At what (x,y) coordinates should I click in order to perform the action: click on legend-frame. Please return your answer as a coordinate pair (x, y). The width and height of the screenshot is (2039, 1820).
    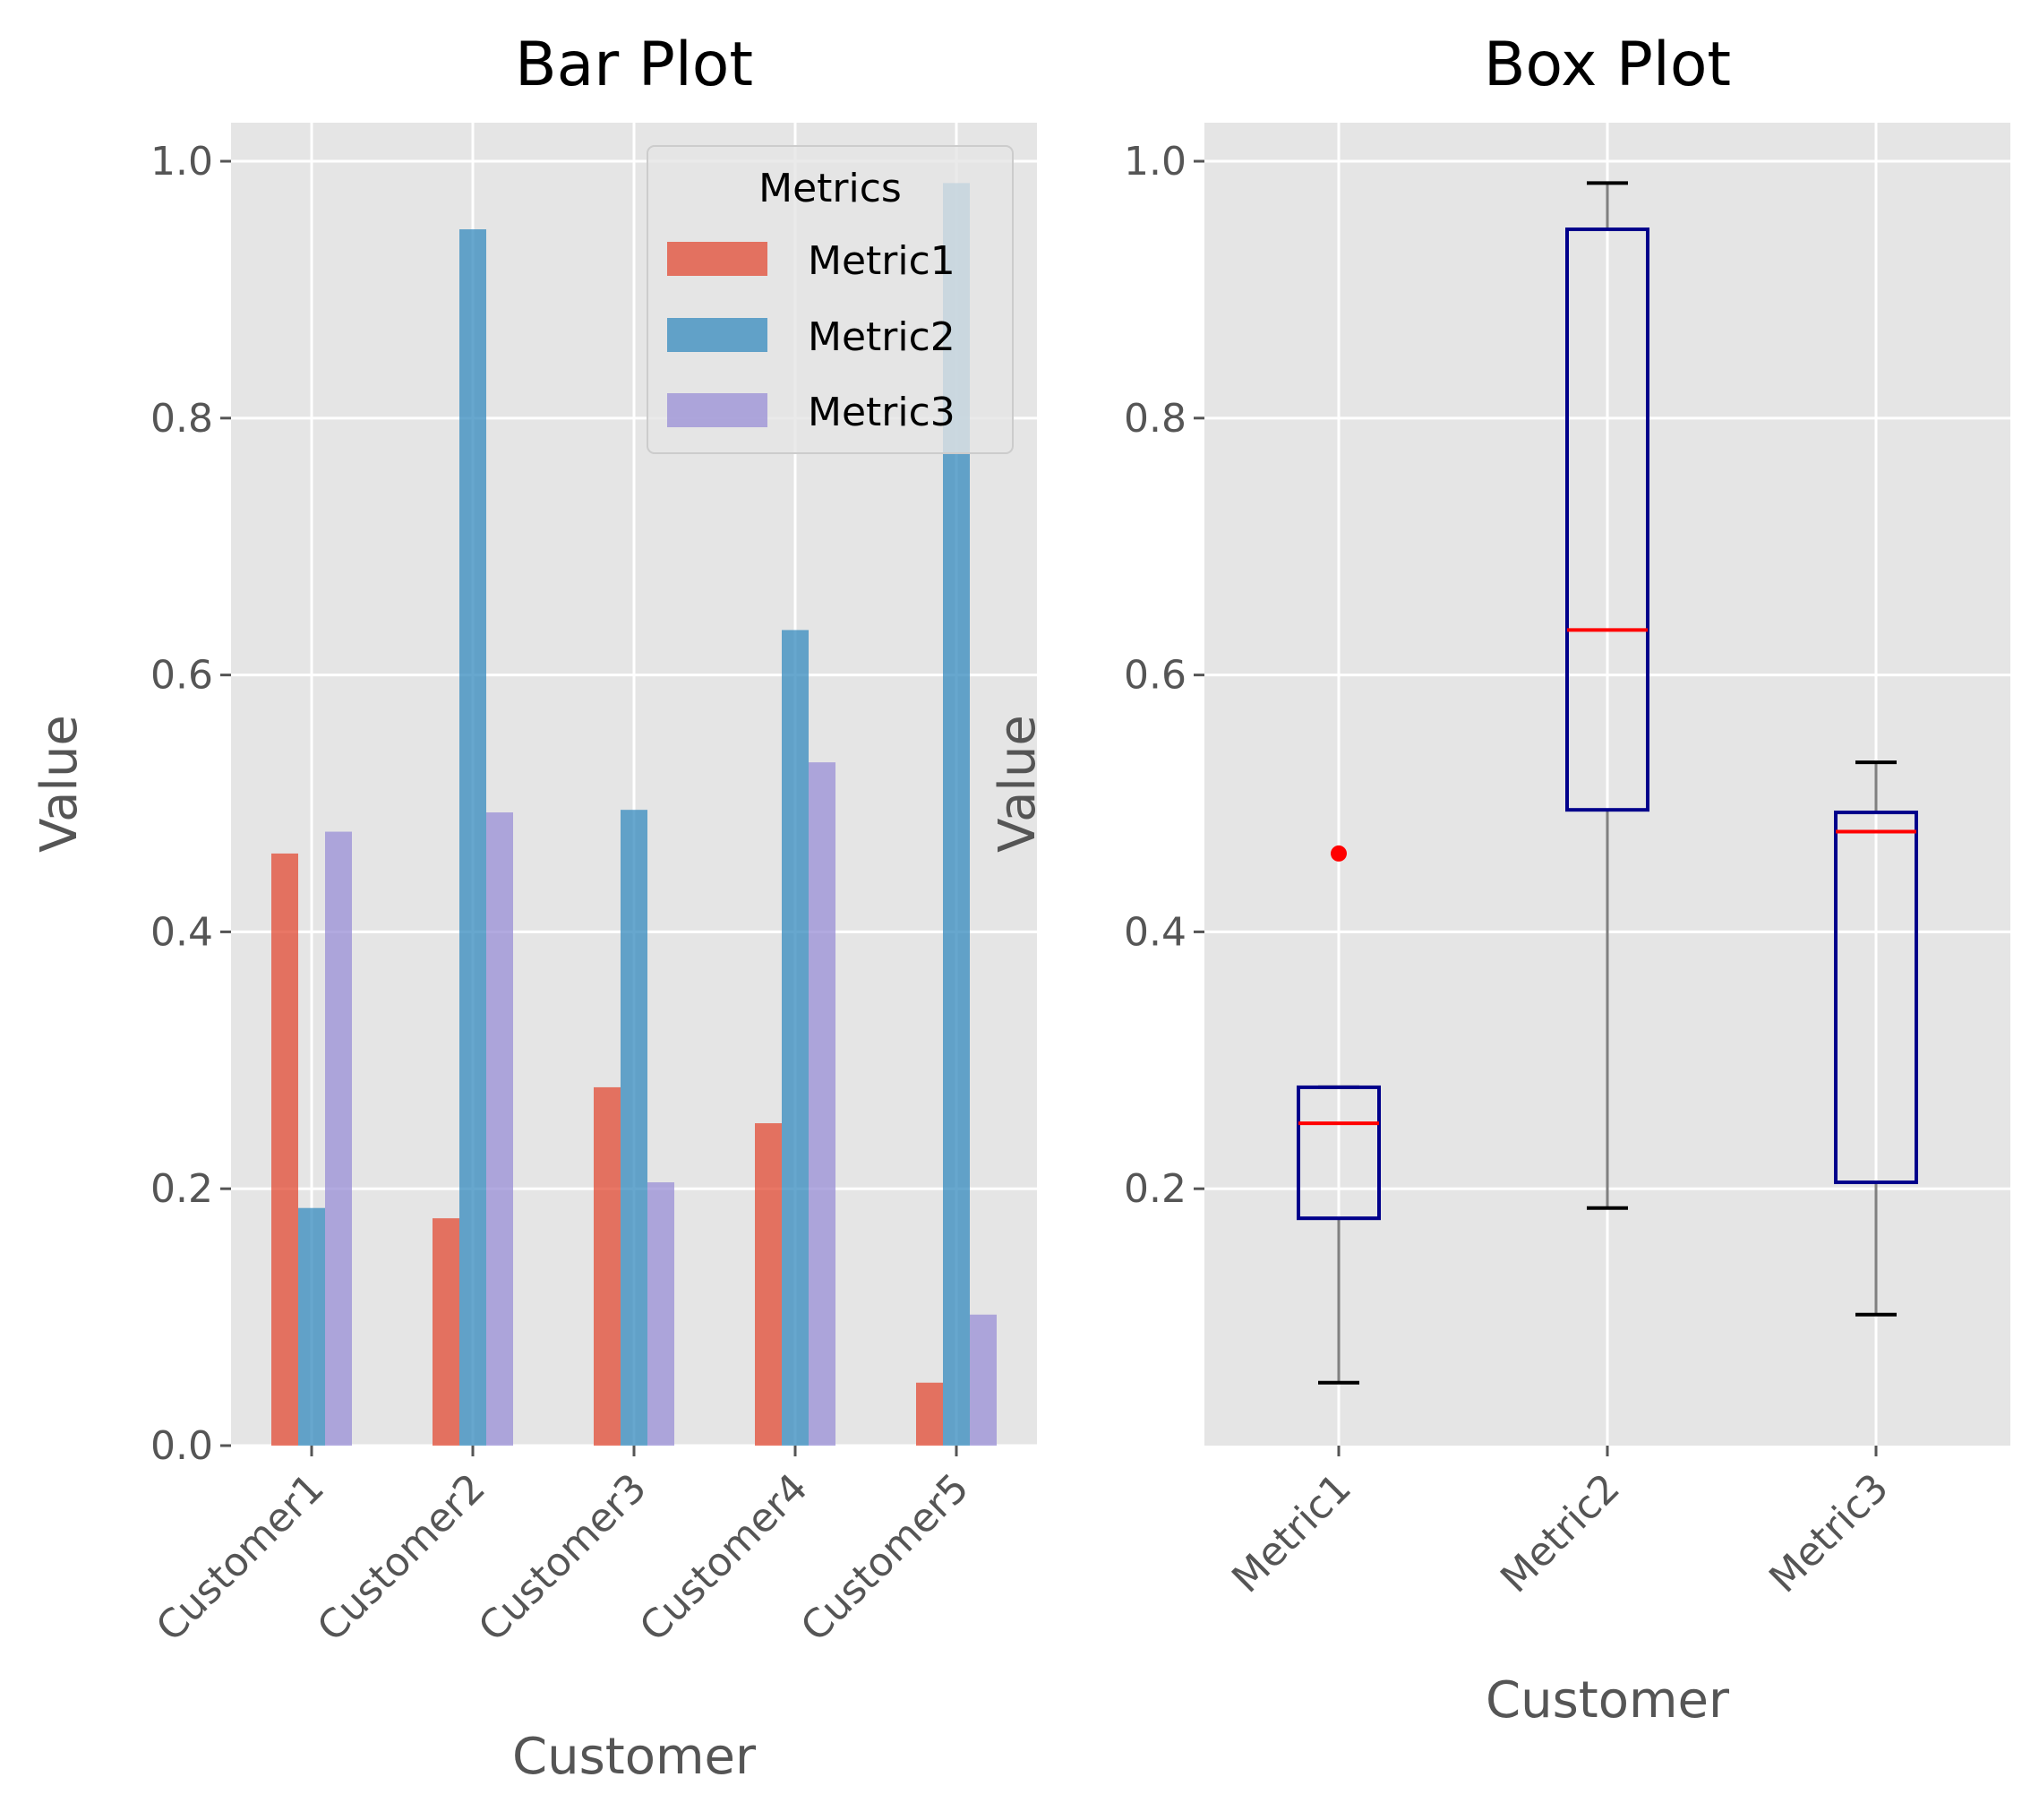
    Looking at the image, I should click on (830, 299).